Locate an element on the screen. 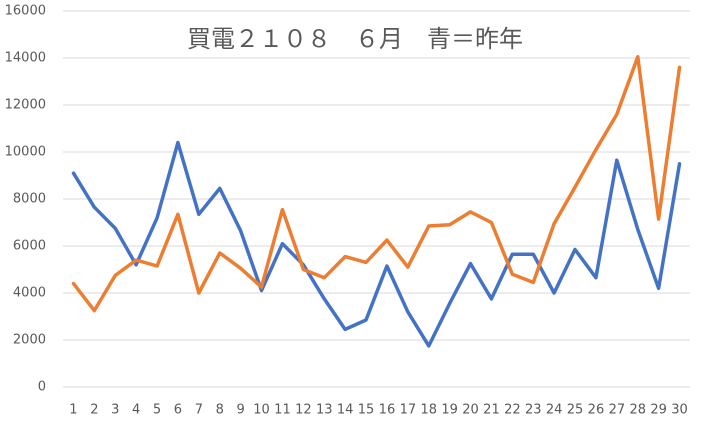 The width and height of the screenshot is (717, 429). x-tick-label: 6 is located at coordinates (178, 410).